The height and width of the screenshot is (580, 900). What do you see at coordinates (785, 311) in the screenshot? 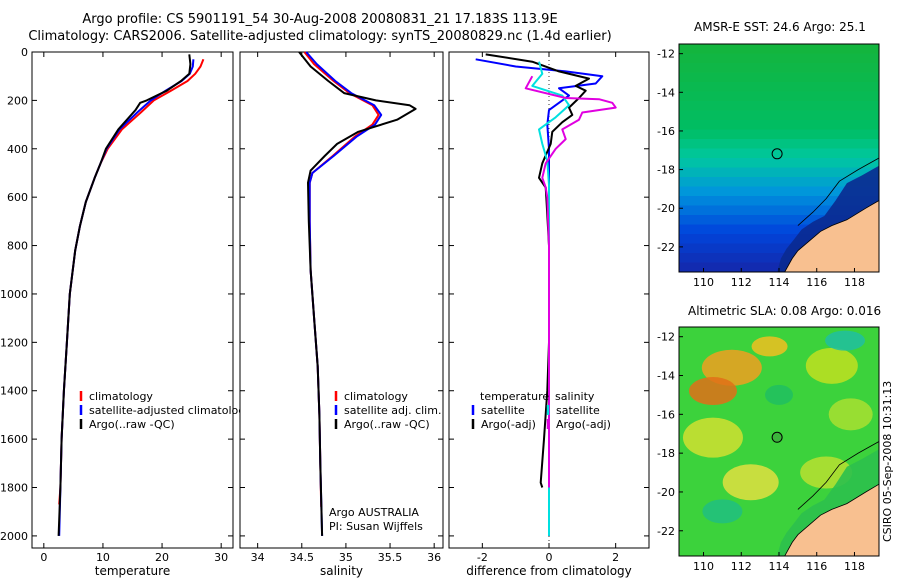
I see `sla-map-title: Altimetric SLA: 0.08 Argo: 0.016` at bounding box center [785, 311].